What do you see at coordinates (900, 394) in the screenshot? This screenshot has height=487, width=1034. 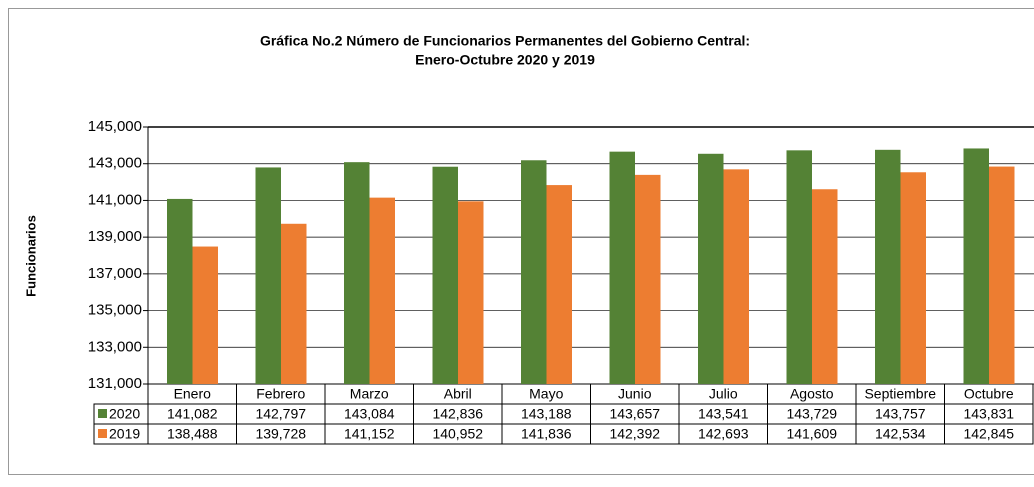 I see `x-tick-label: Septiembre` at bounding box center [900, 394].